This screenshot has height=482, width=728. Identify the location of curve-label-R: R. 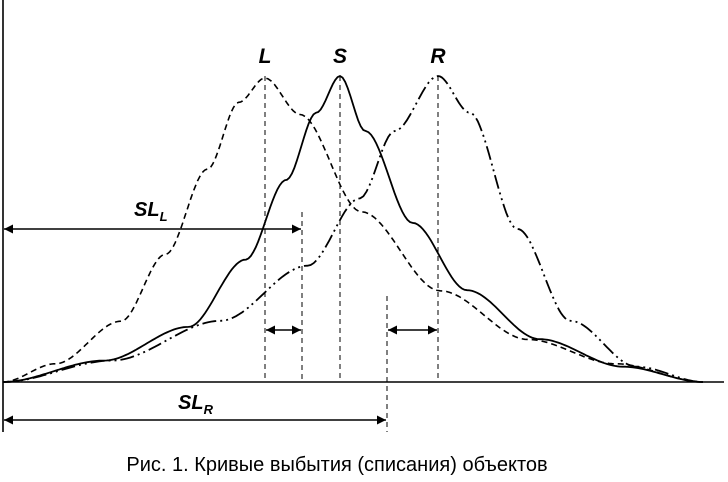
(438, 56).